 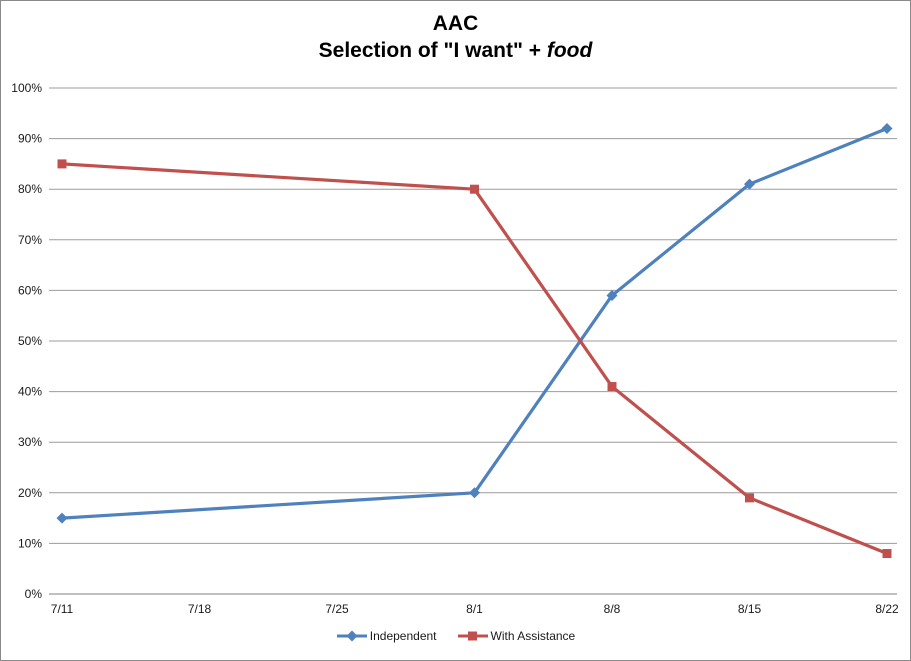 I want to click on y-axis-tick-label: 0%, so click(x=34, y=594).